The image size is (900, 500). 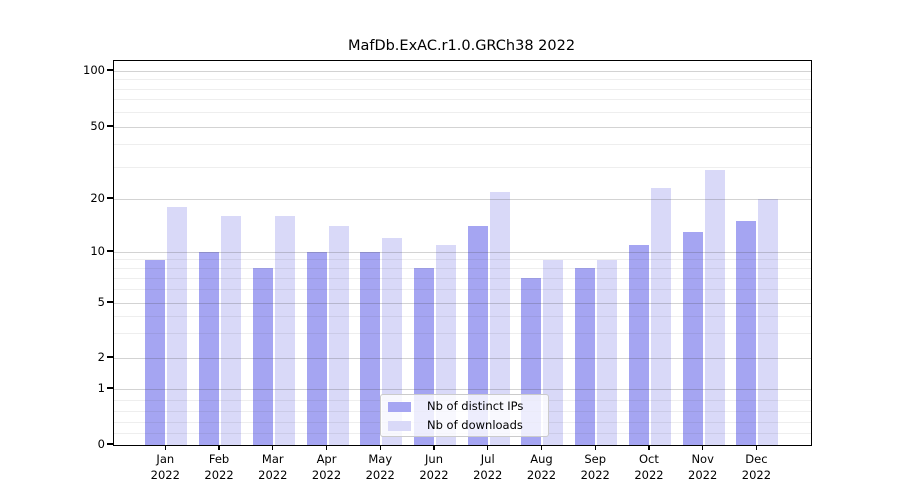 I want to click on y-tick-label: 5, so click(x=101, y=302).